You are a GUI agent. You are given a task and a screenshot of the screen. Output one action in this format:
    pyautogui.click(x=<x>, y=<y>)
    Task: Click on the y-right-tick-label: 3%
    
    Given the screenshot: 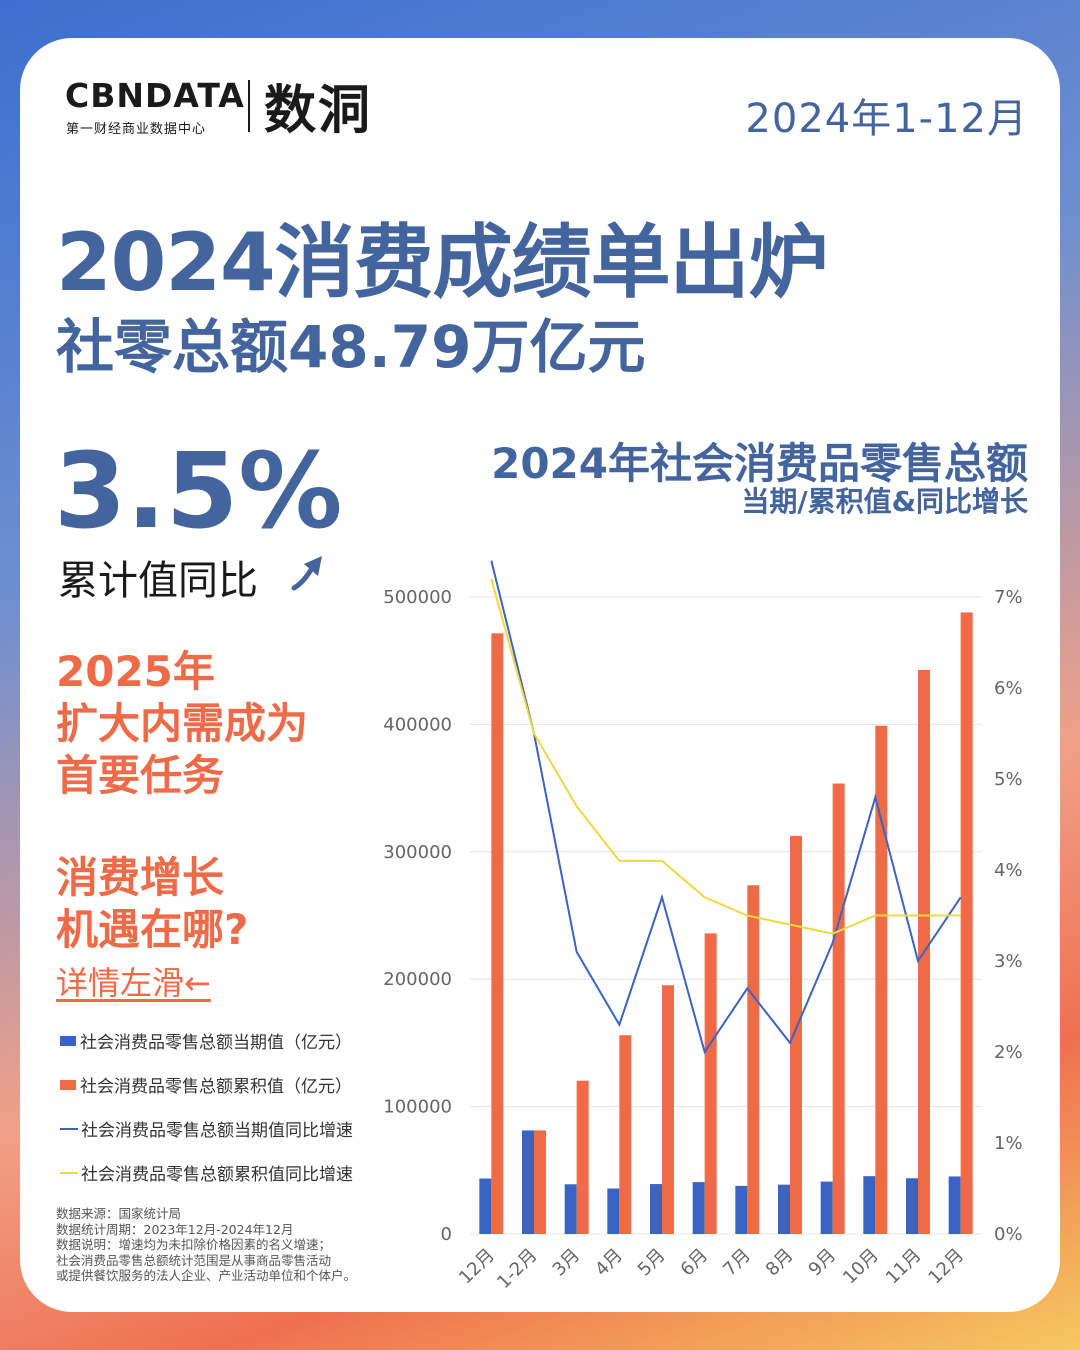 What is the action you would take?
    pyautogui.click(x=1008, y=961)
    